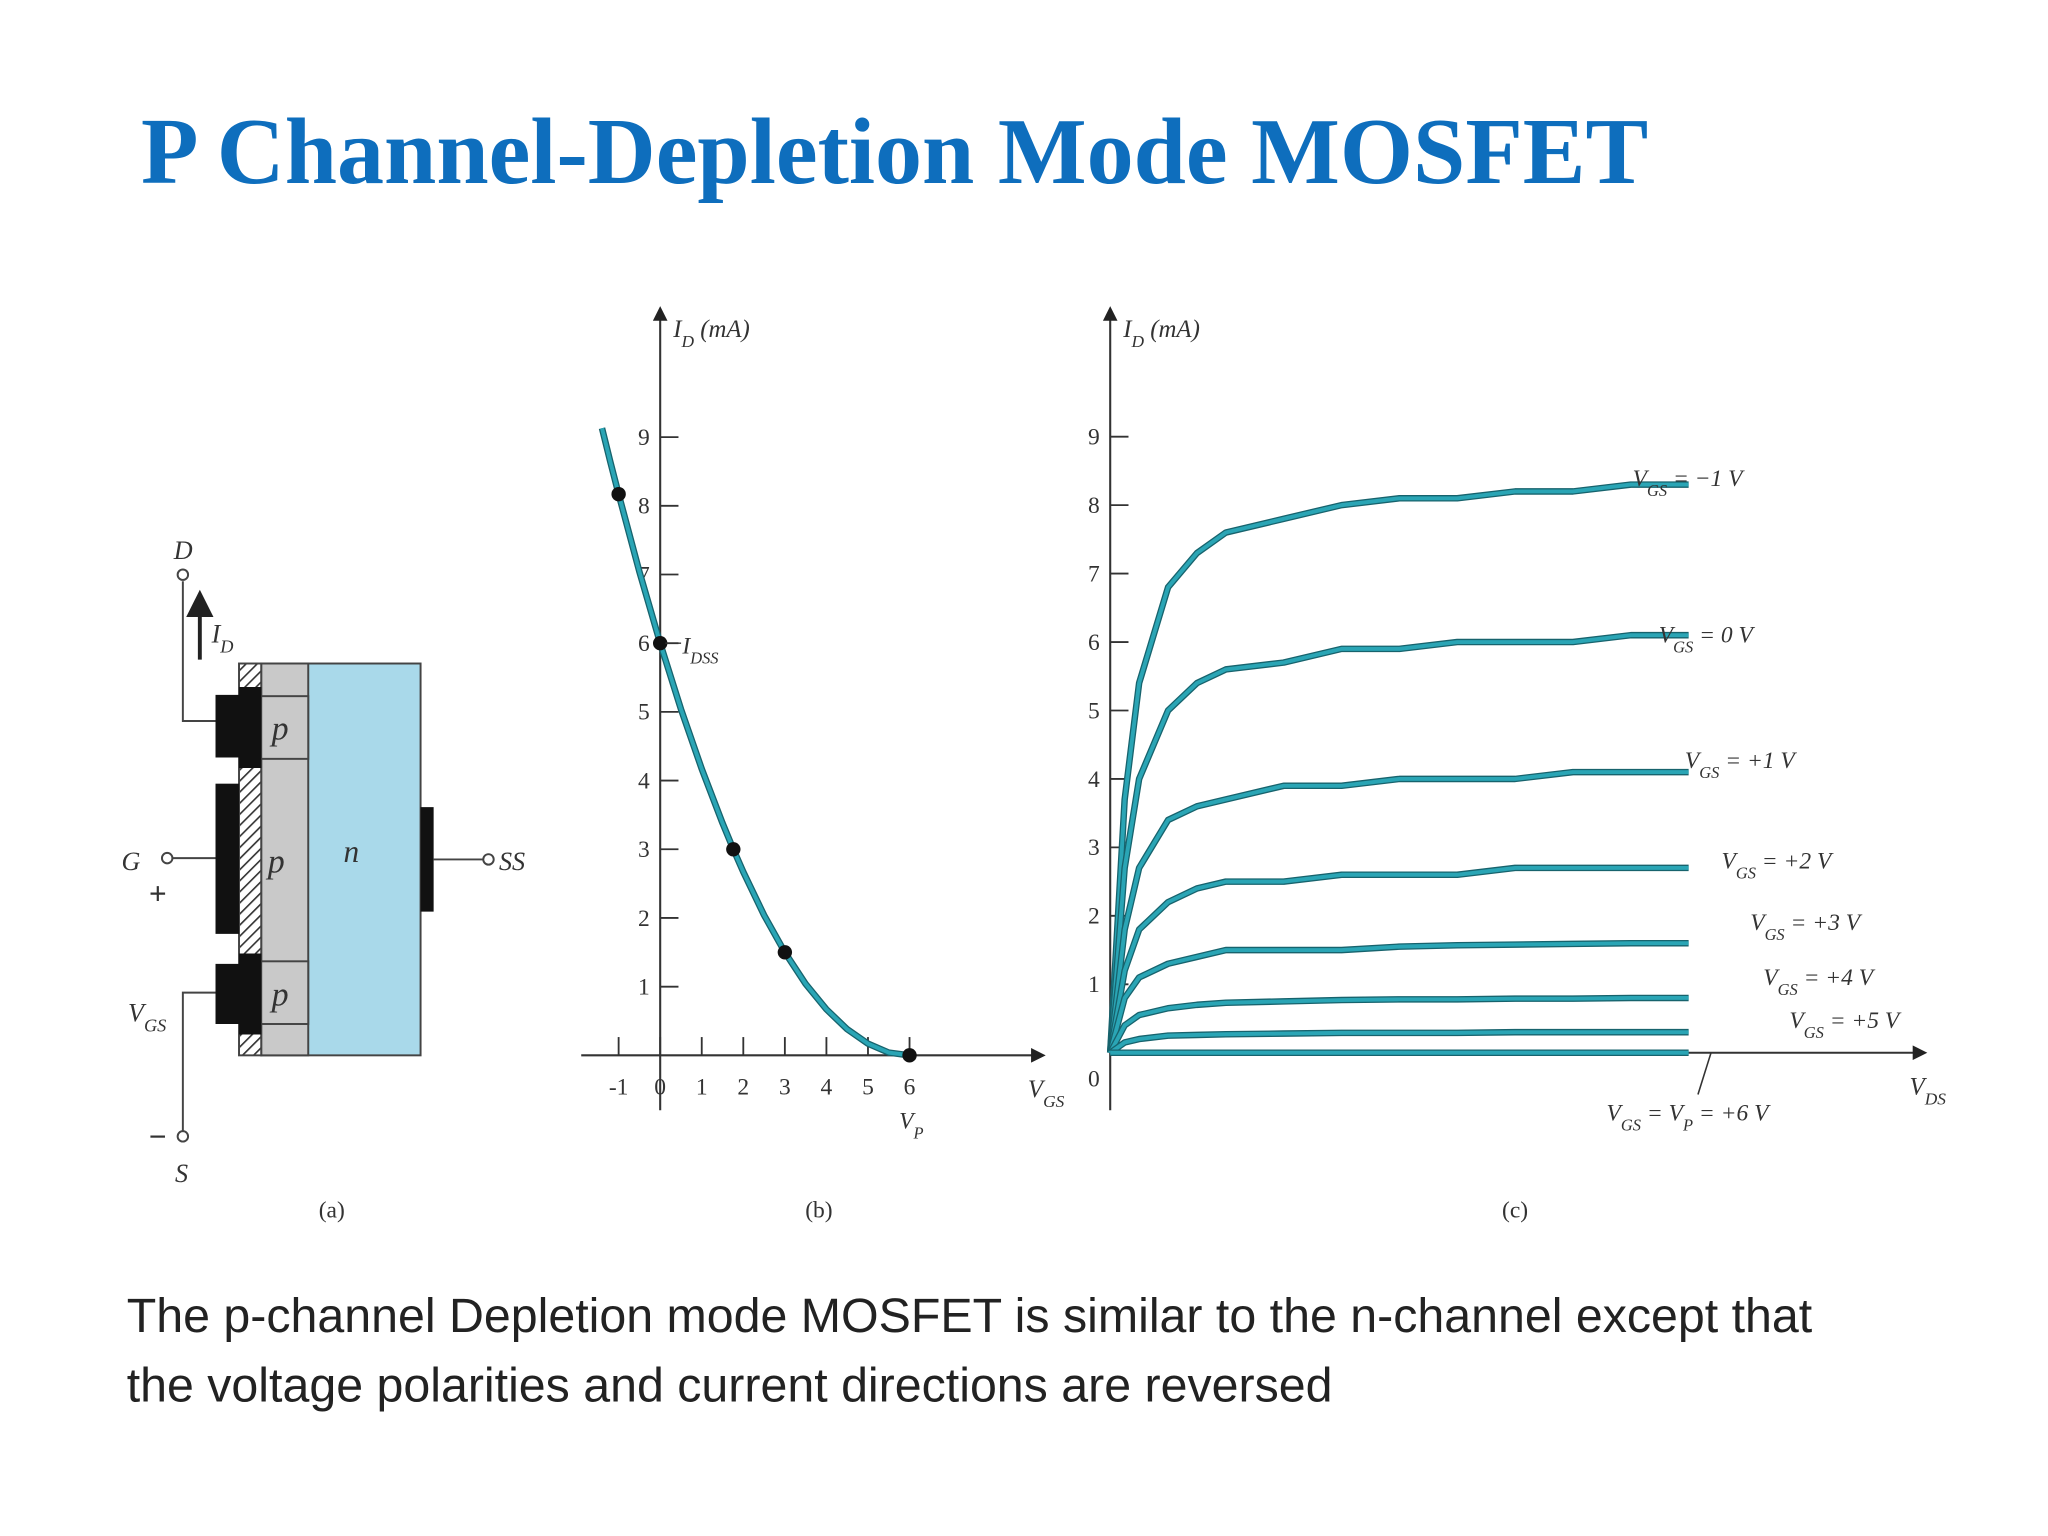 This screenshot has height=1536, width=2048. Describe the element at coordinates (327, 855) in the screenshot. I see `mosfet-diagram` at that location.